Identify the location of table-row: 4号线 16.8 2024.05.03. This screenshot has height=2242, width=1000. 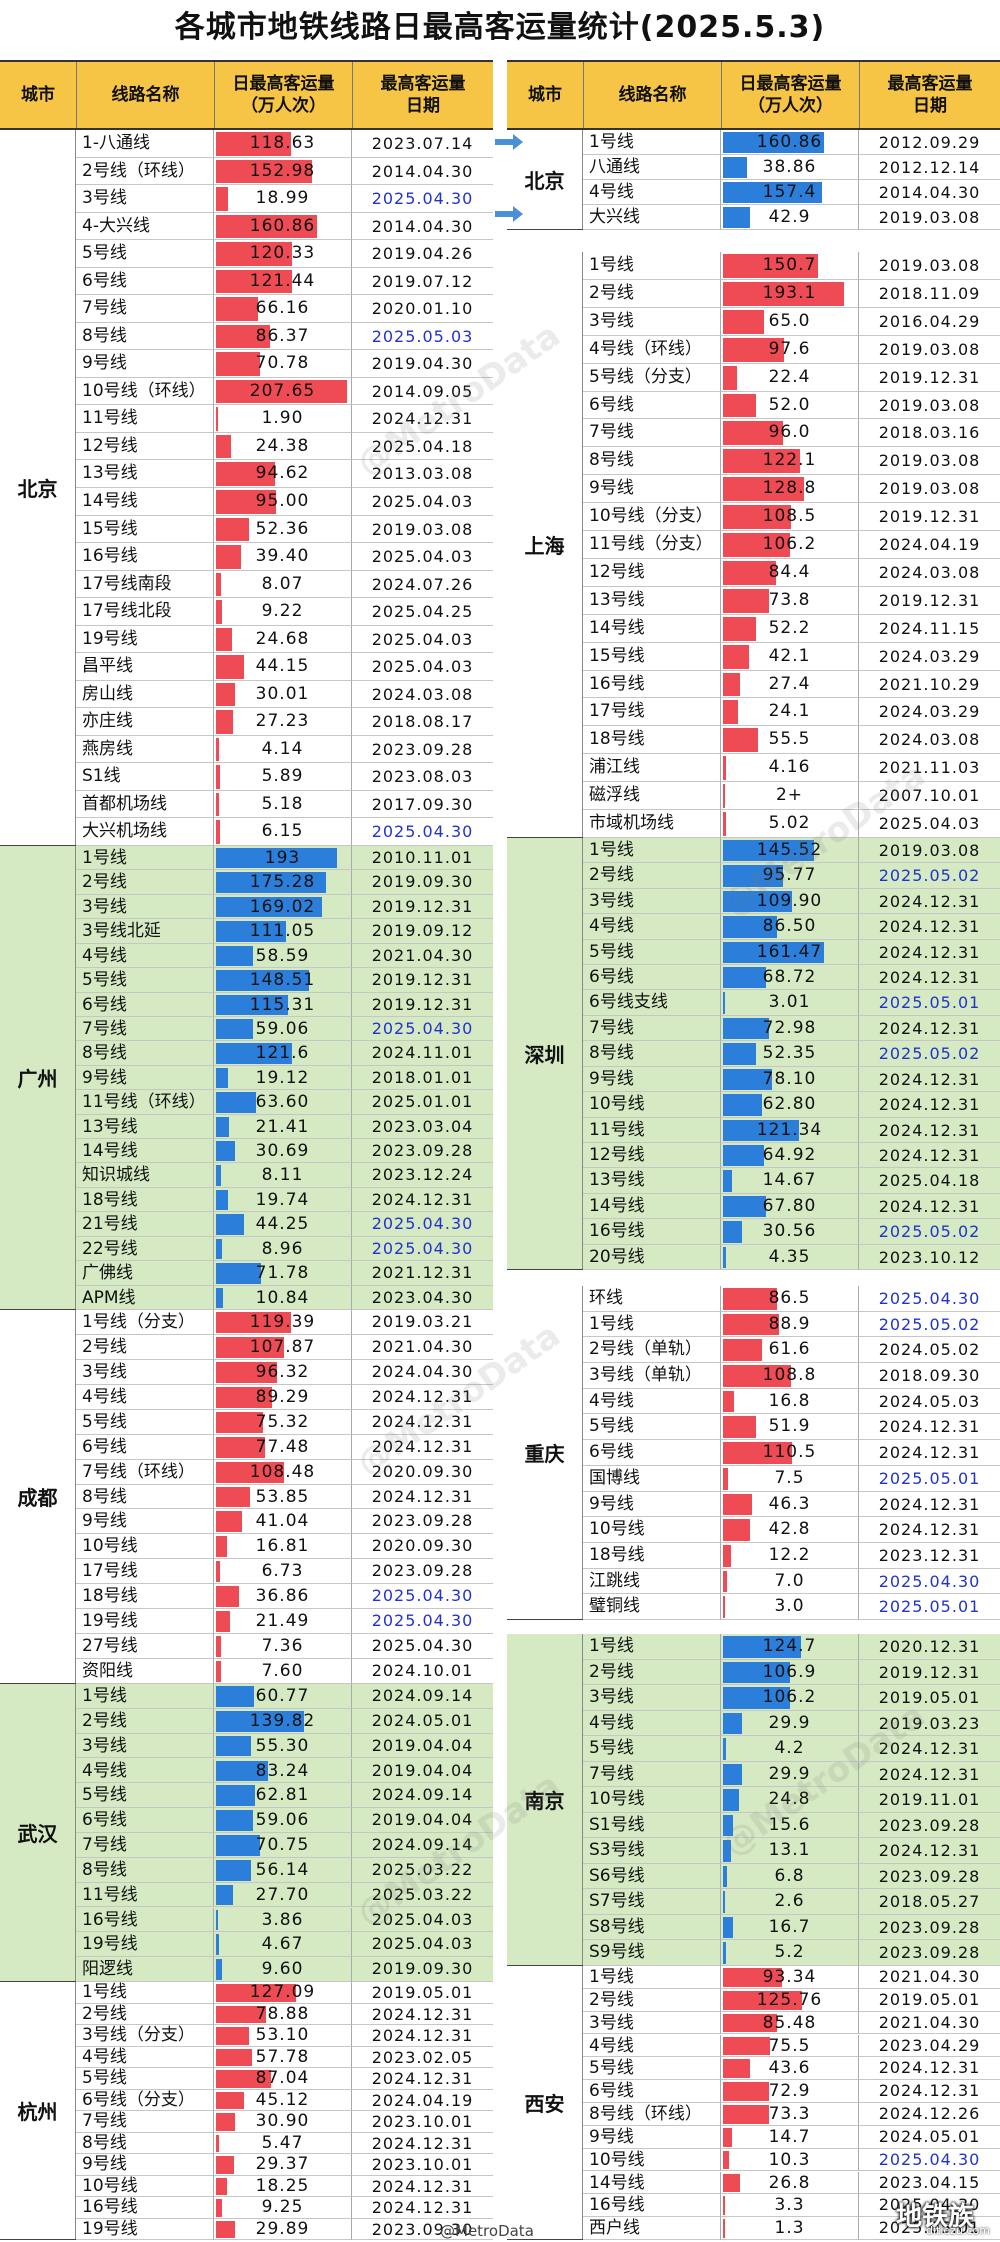
(791, 1401).